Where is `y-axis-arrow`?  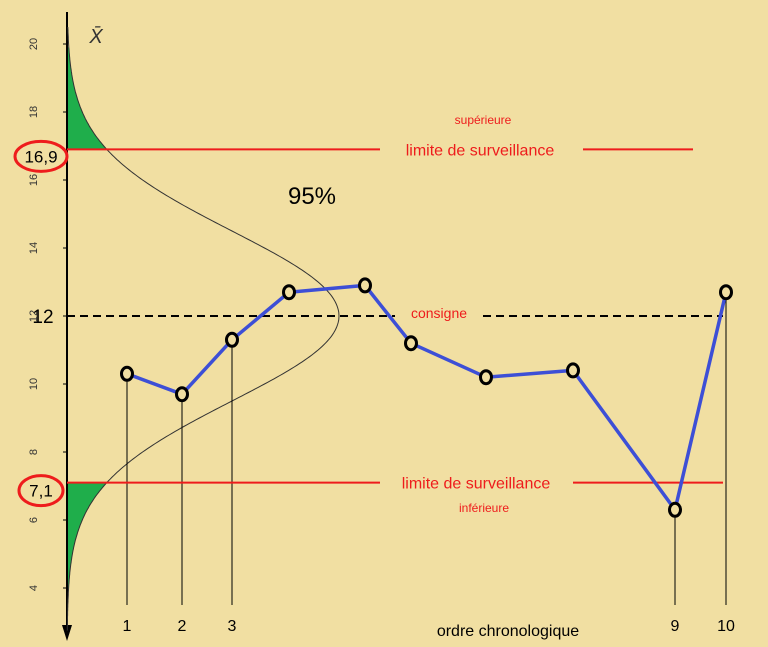
y-axis-arrow is located at coordinates (67, 633).